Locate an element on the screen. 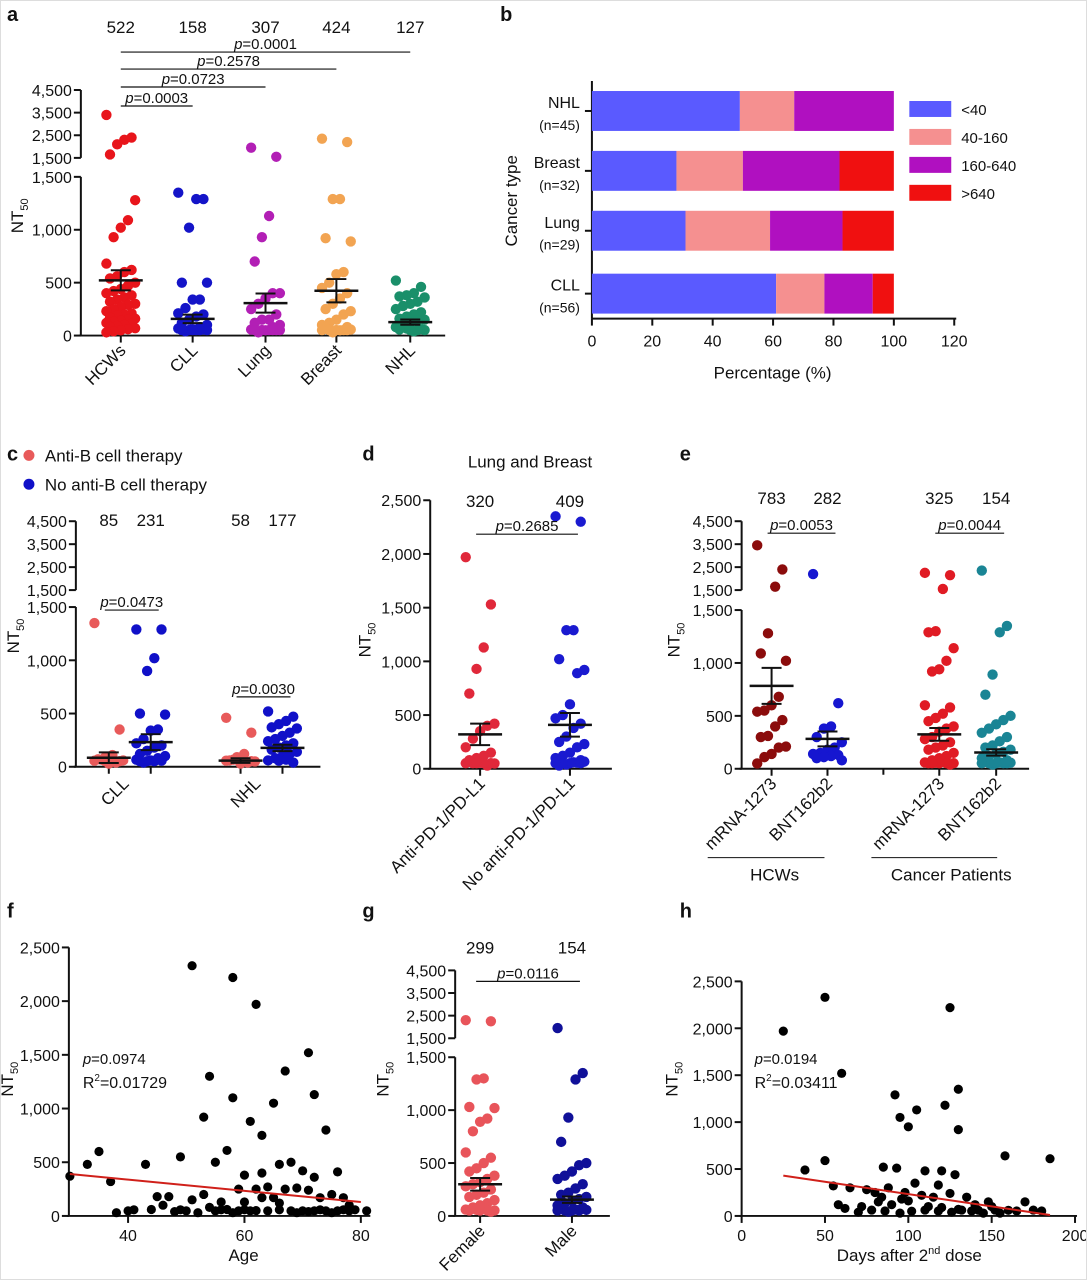 This screenshot has height=1280, width=1087. x-tick-label: 40 is located at coordinates (713, 342).